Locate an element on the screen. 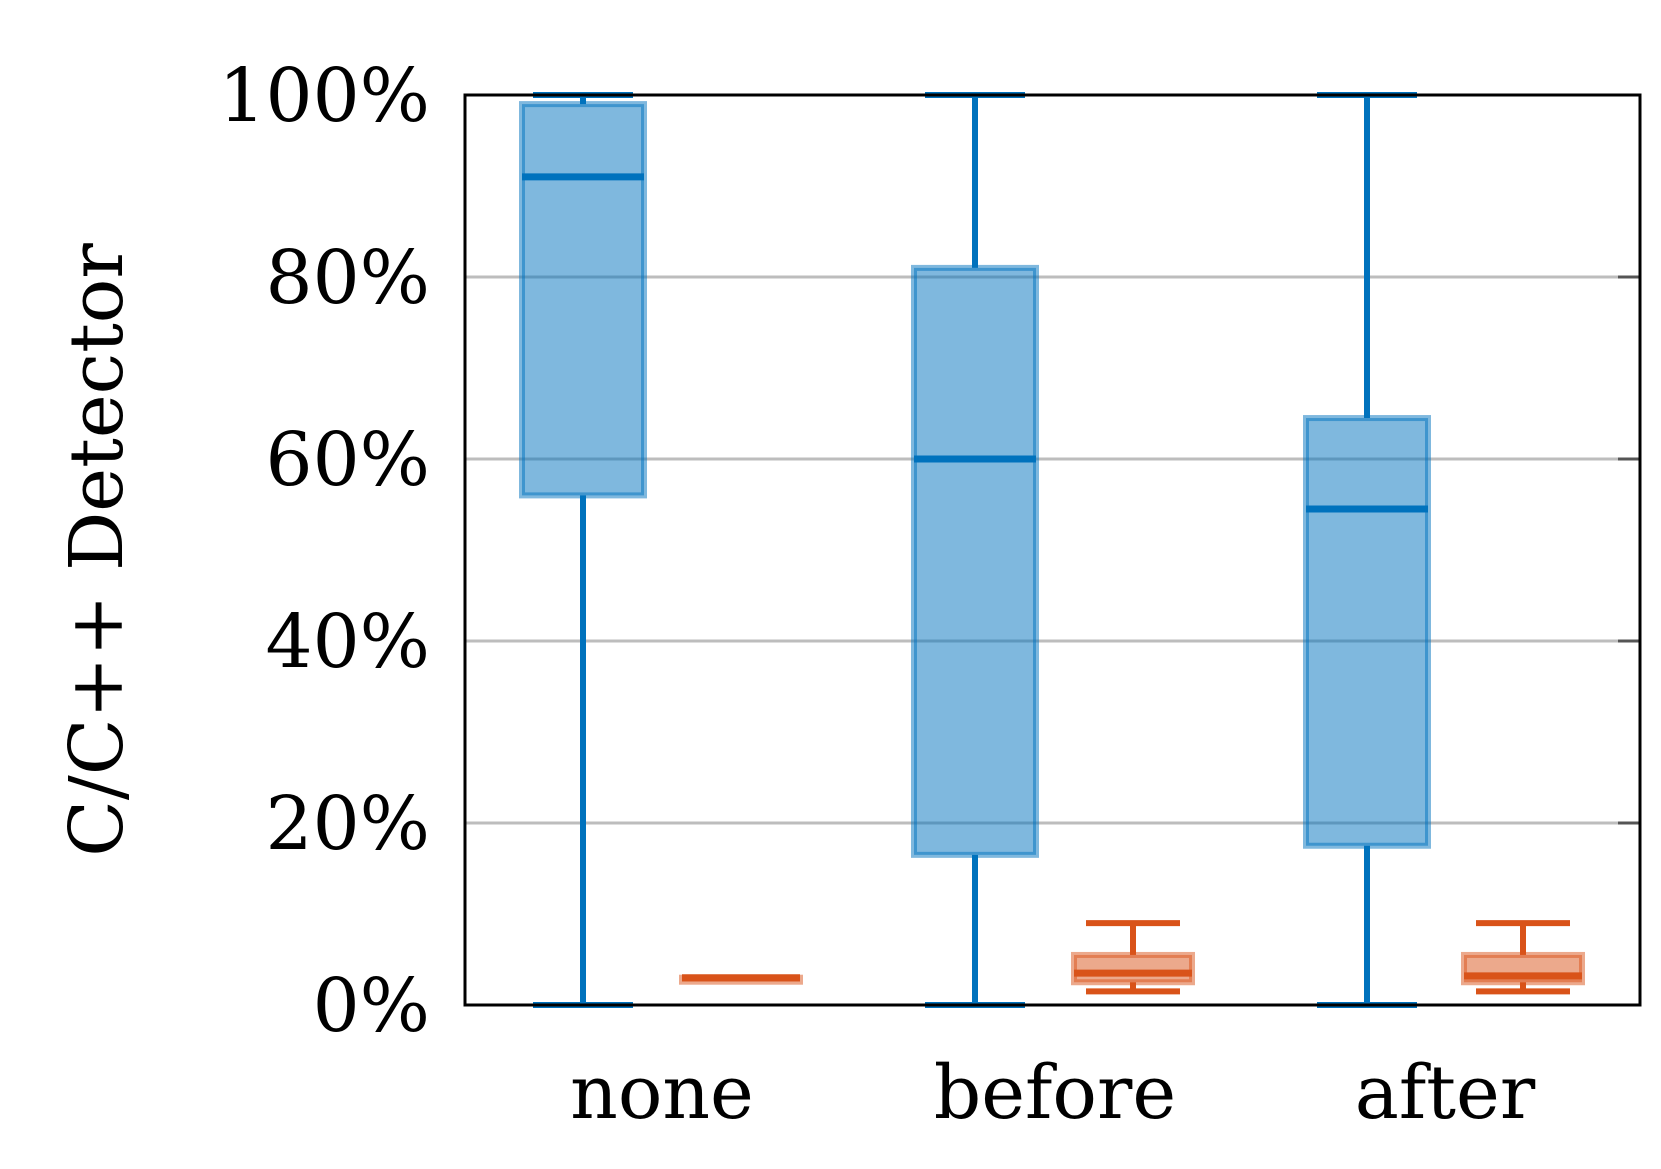  y-axis-label: C/C++ Detector is located at coordinates (97, 550).